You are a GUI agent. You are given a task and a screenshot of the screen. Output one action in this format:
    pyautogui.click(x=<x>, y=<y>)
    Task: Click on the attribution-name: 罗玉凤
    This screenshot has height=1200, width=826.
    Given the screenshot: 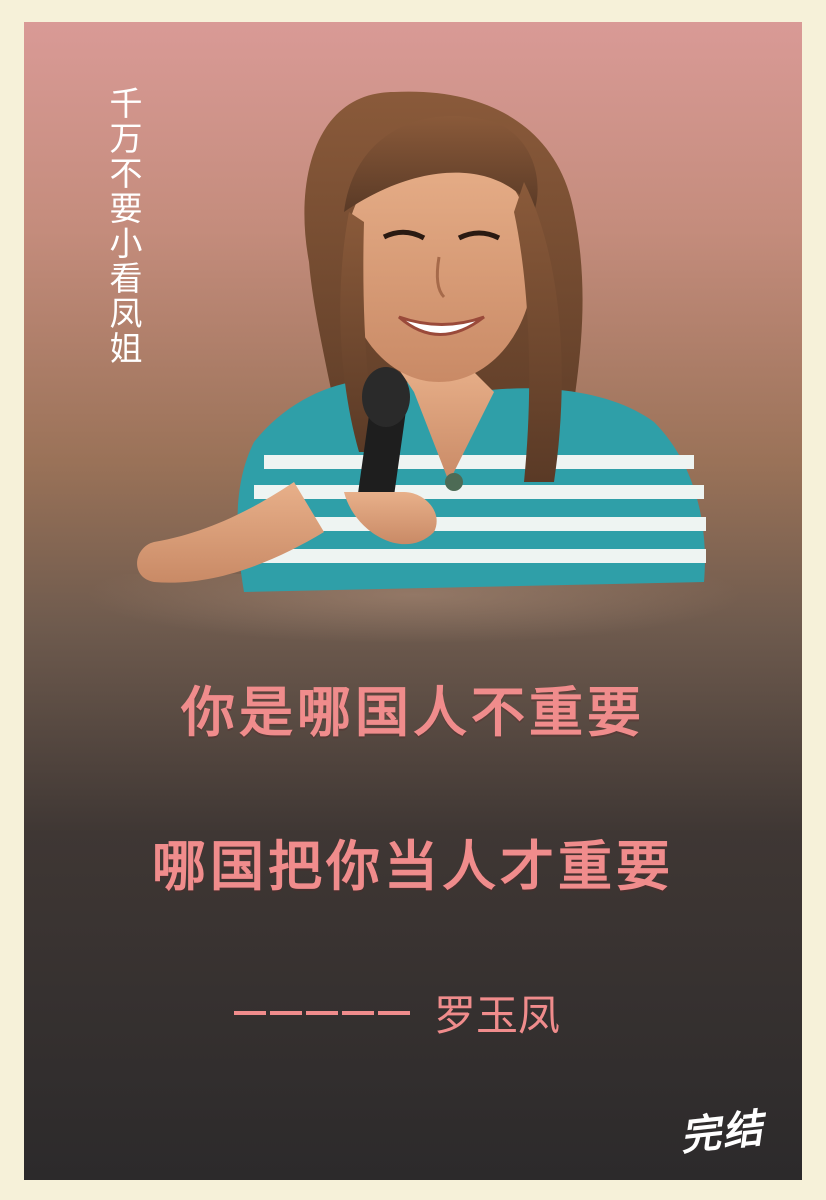 What is the action you would take?
    pyautogui.click(x=497, y=1015)
    